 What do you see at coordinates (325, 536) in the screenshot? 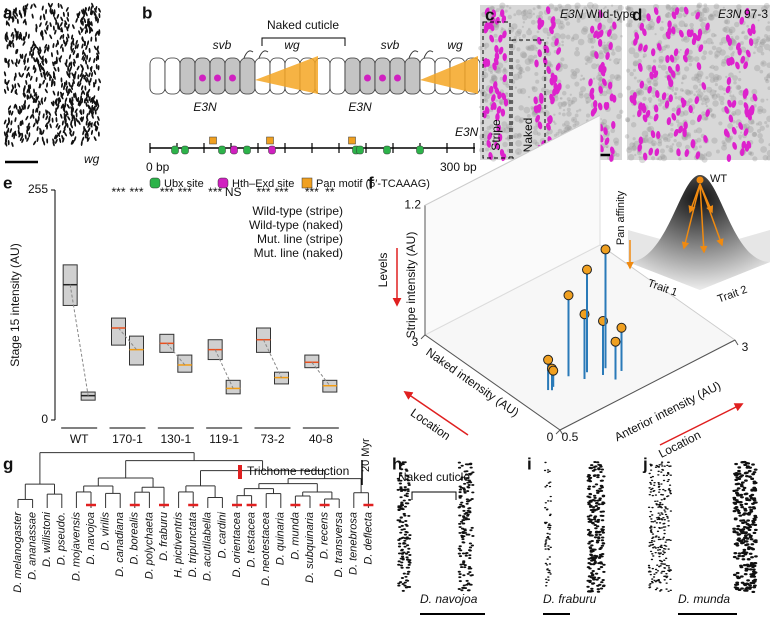
I see `species-label: D. recens` at bounding box center [325, 536].